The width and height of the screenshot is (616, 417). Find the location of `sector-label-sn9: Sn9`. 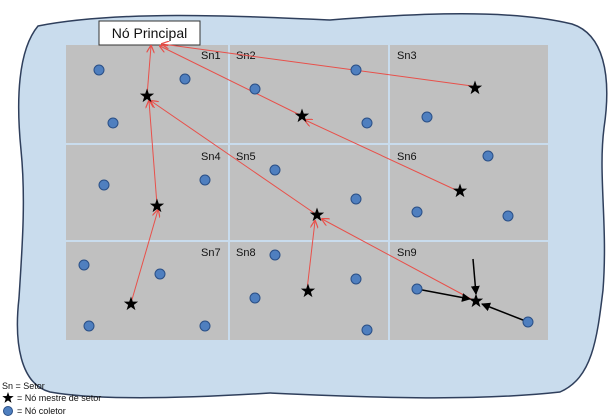

sector-label-sn9: Sn9 is located at coordinates (407, 253).